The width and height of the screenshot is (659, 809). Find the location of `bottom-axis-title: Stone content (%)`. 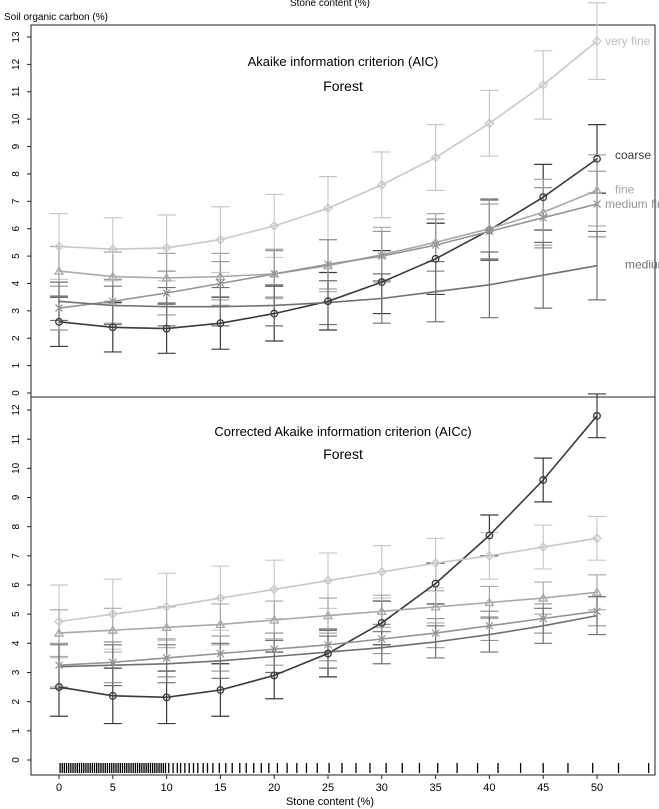

bottom-axis-title: Stone content (%) is located at coordinates (330, 802).